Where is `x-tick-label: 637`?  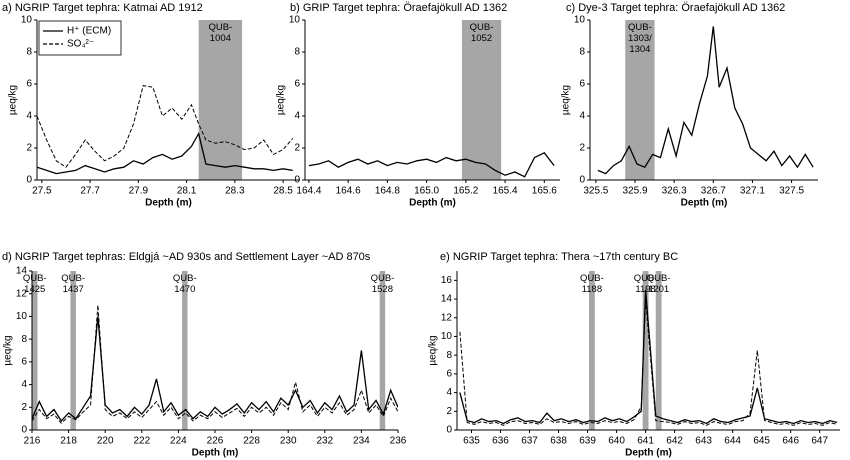 x-tick-label: 637 is located at coordinates (529, 441).